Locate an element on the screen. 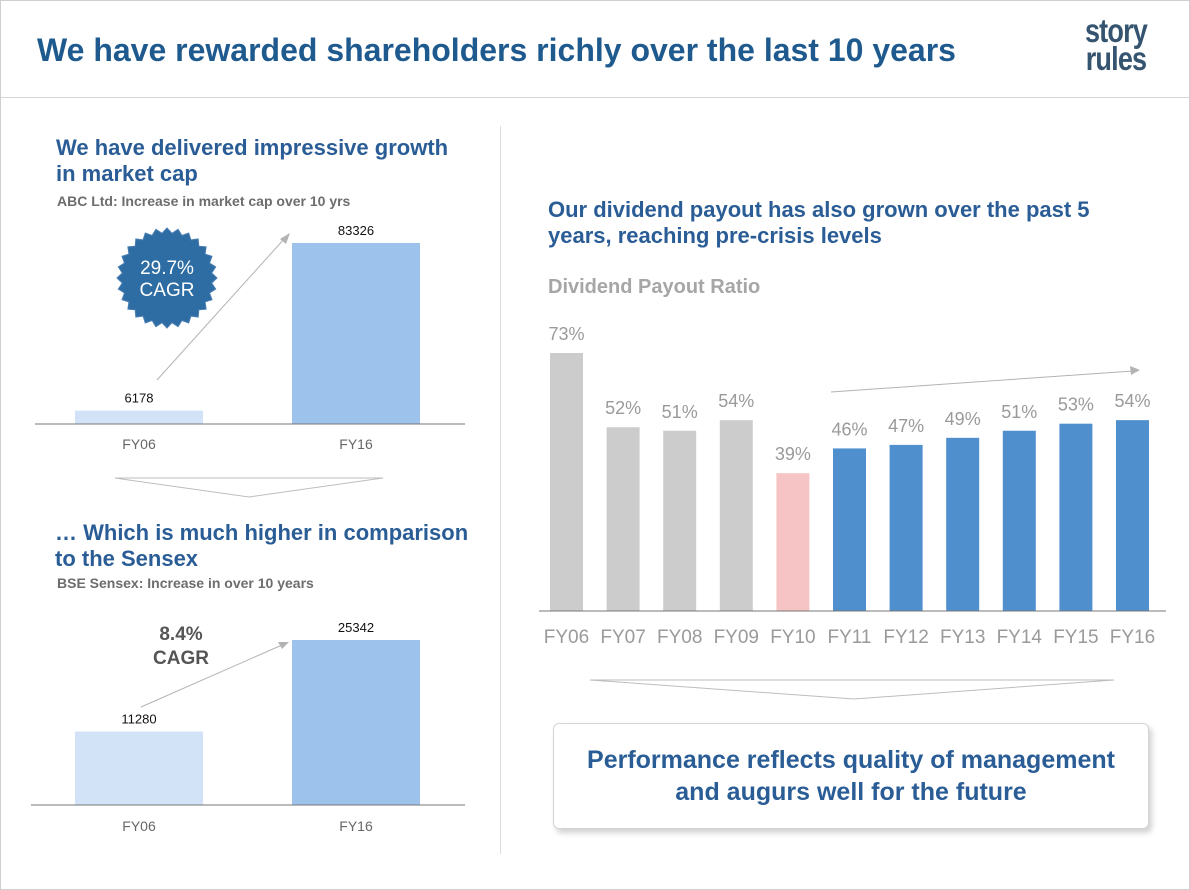  category-label: FY14 is located at coordinates (1020, 637).